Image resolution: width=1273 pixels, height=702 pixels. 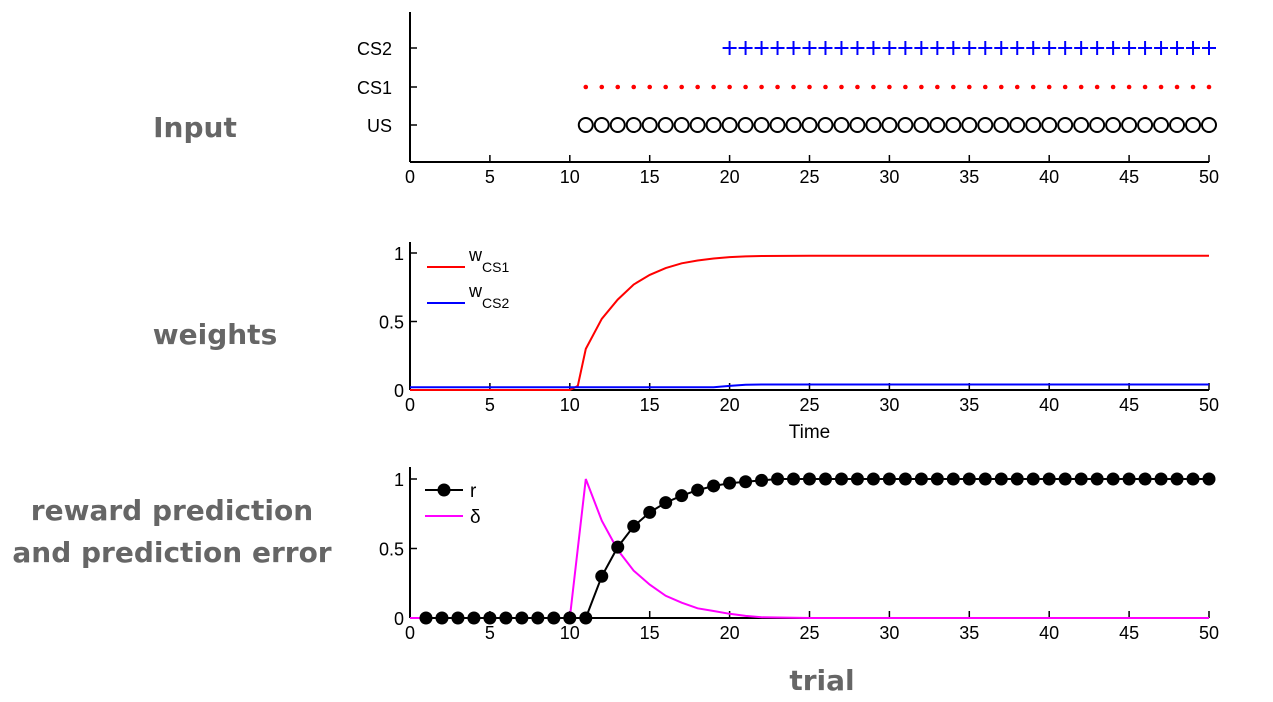 I want to click on legend-label: wCS1, so click(x=488, y=260).